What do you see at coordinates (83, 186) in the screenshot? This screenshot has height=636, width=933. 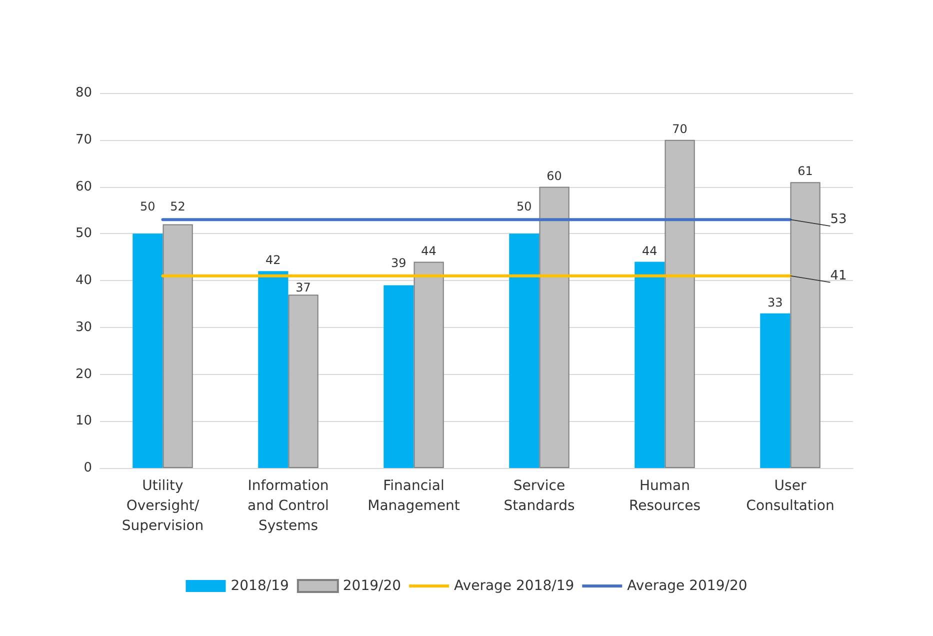 I see `y-tick-label: 60` at bounding box center [83, 186].